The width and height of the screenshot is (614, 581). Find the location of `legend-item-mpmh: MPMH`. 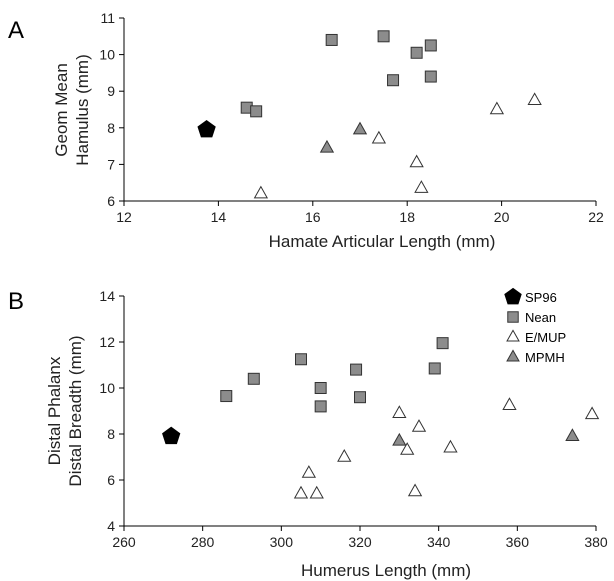

legend-item-mpmh: MPMH is located at coordinates (535, 357).